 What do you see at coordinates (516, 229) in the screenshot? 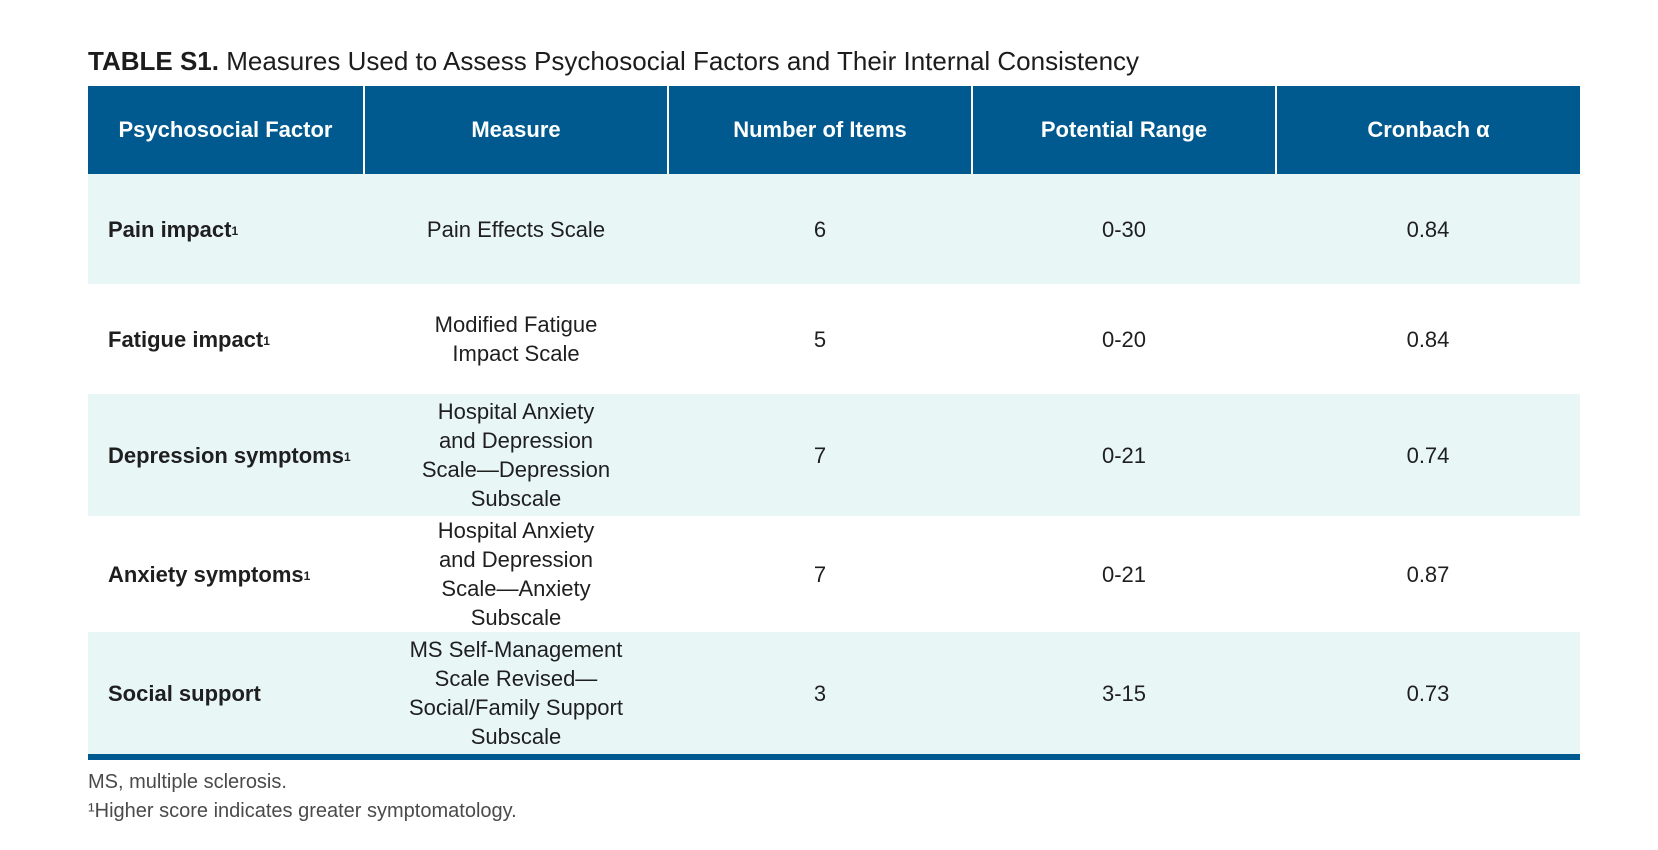
I see `measure-cell: Pain Effects Scale` at bounding box center [516, 229].